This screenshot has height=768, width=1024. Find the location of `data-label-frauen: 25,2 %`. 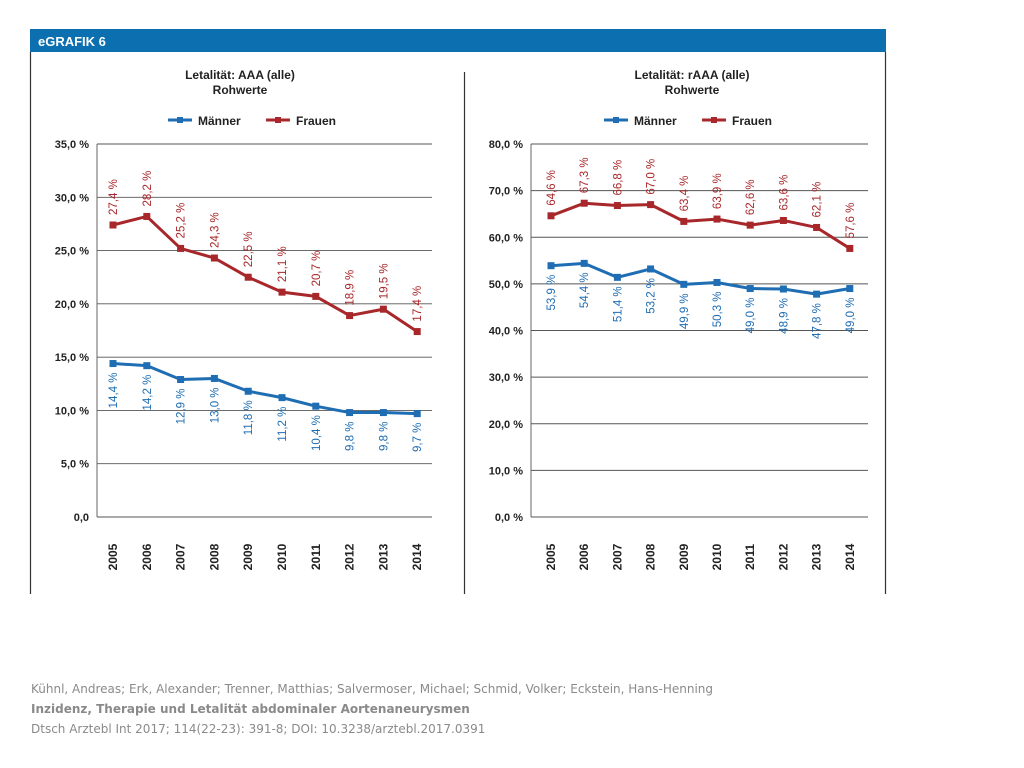

data-label-frauen: 25,2 % is located at coordinates (182, 221).